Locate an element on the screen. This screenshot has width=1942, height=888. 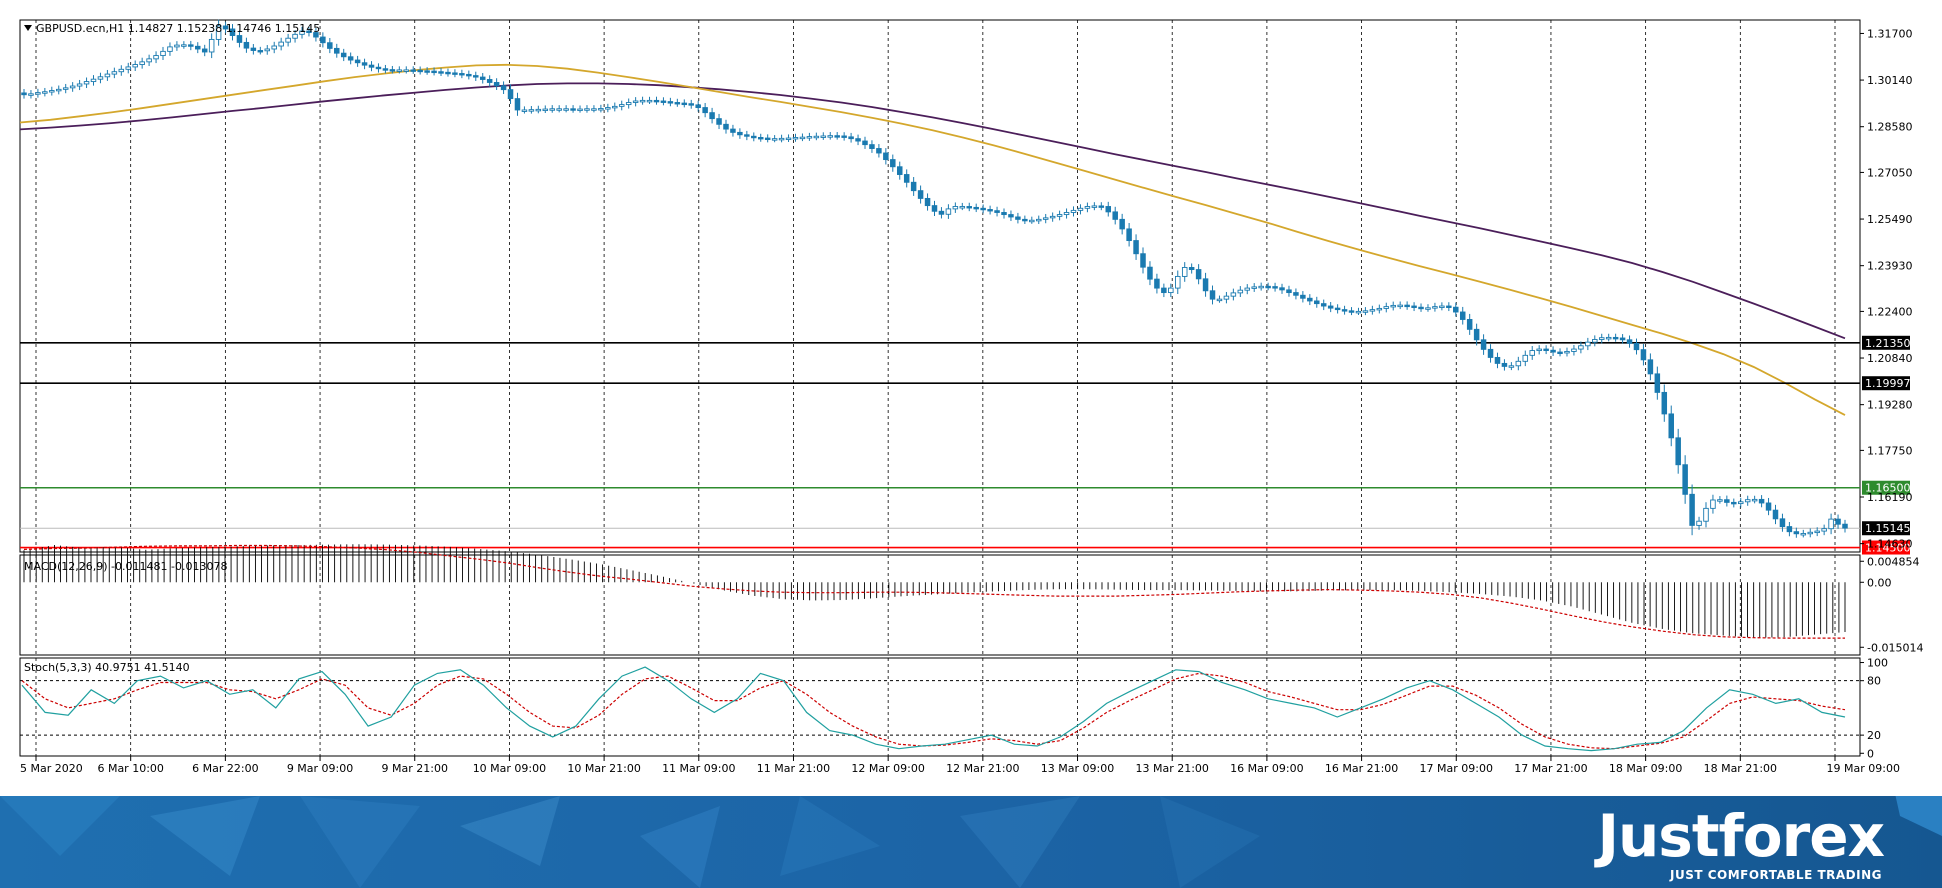
stoch-pane-frame is located at coordinates (940, 707).